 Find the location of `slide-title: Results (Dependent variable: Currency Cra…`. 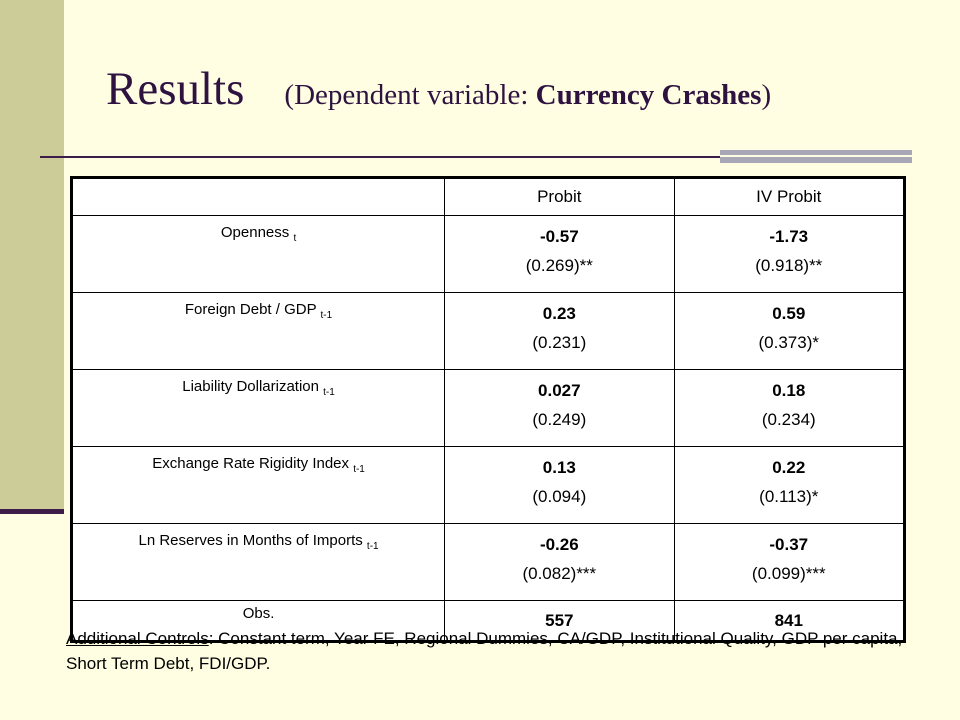

slide-title: Results (Dependent variable: Currency Cra… is located at coordinates (438, 89).